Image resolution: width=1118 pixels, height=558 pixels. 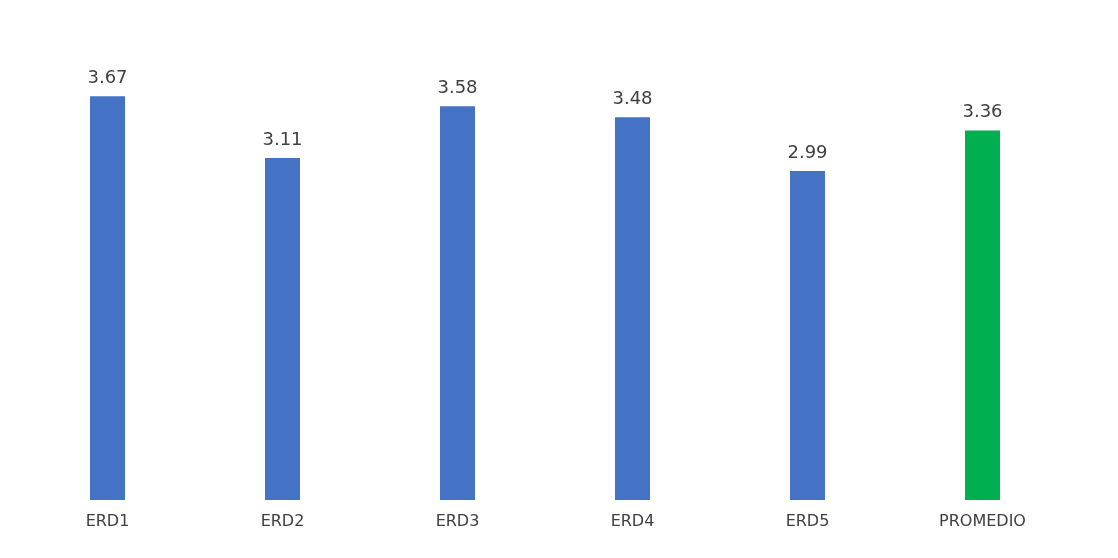 What do you see at coordinates (632, 98) in the screenshot?
I see `data-label: 3.48` at bounding box center [632, 98].